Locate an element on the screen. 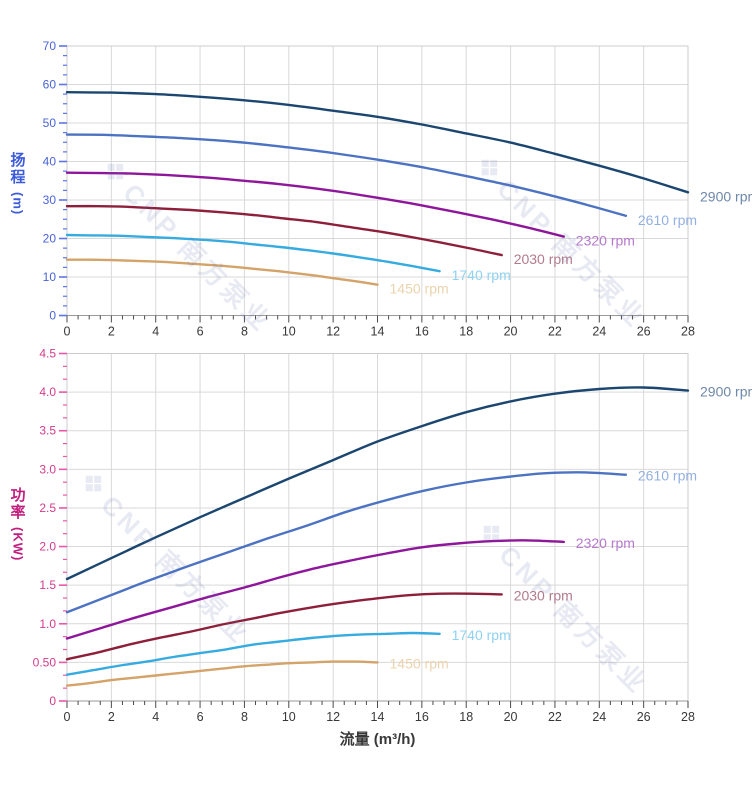 The image size is (752, 797). y-tick-label: 20 is located at coordinates (50, 239).